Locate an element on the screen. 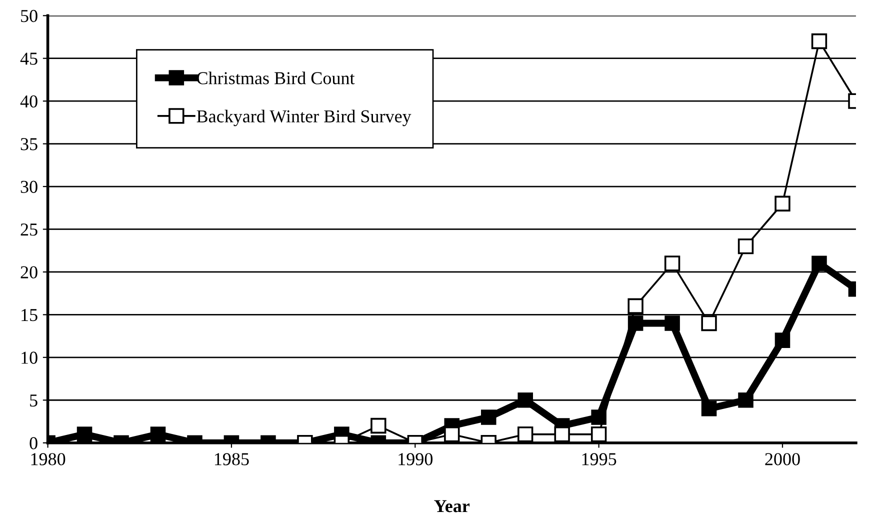 This screenshot has height=521, width=869. legend-label: Backyard Winter Bird Survey is located at coordinates (304, 118).